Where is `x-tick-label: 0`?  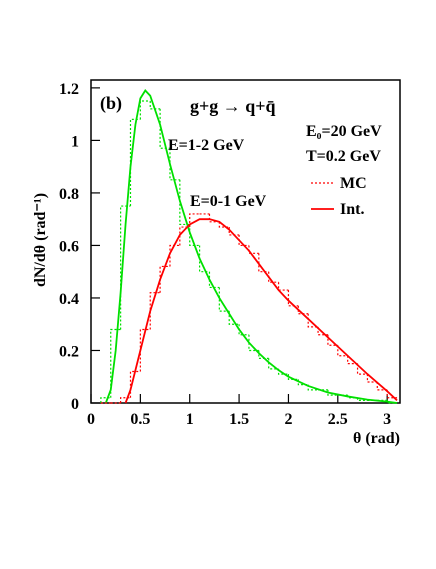 x-tick-label: 0 is located at coordinates (91, 419).